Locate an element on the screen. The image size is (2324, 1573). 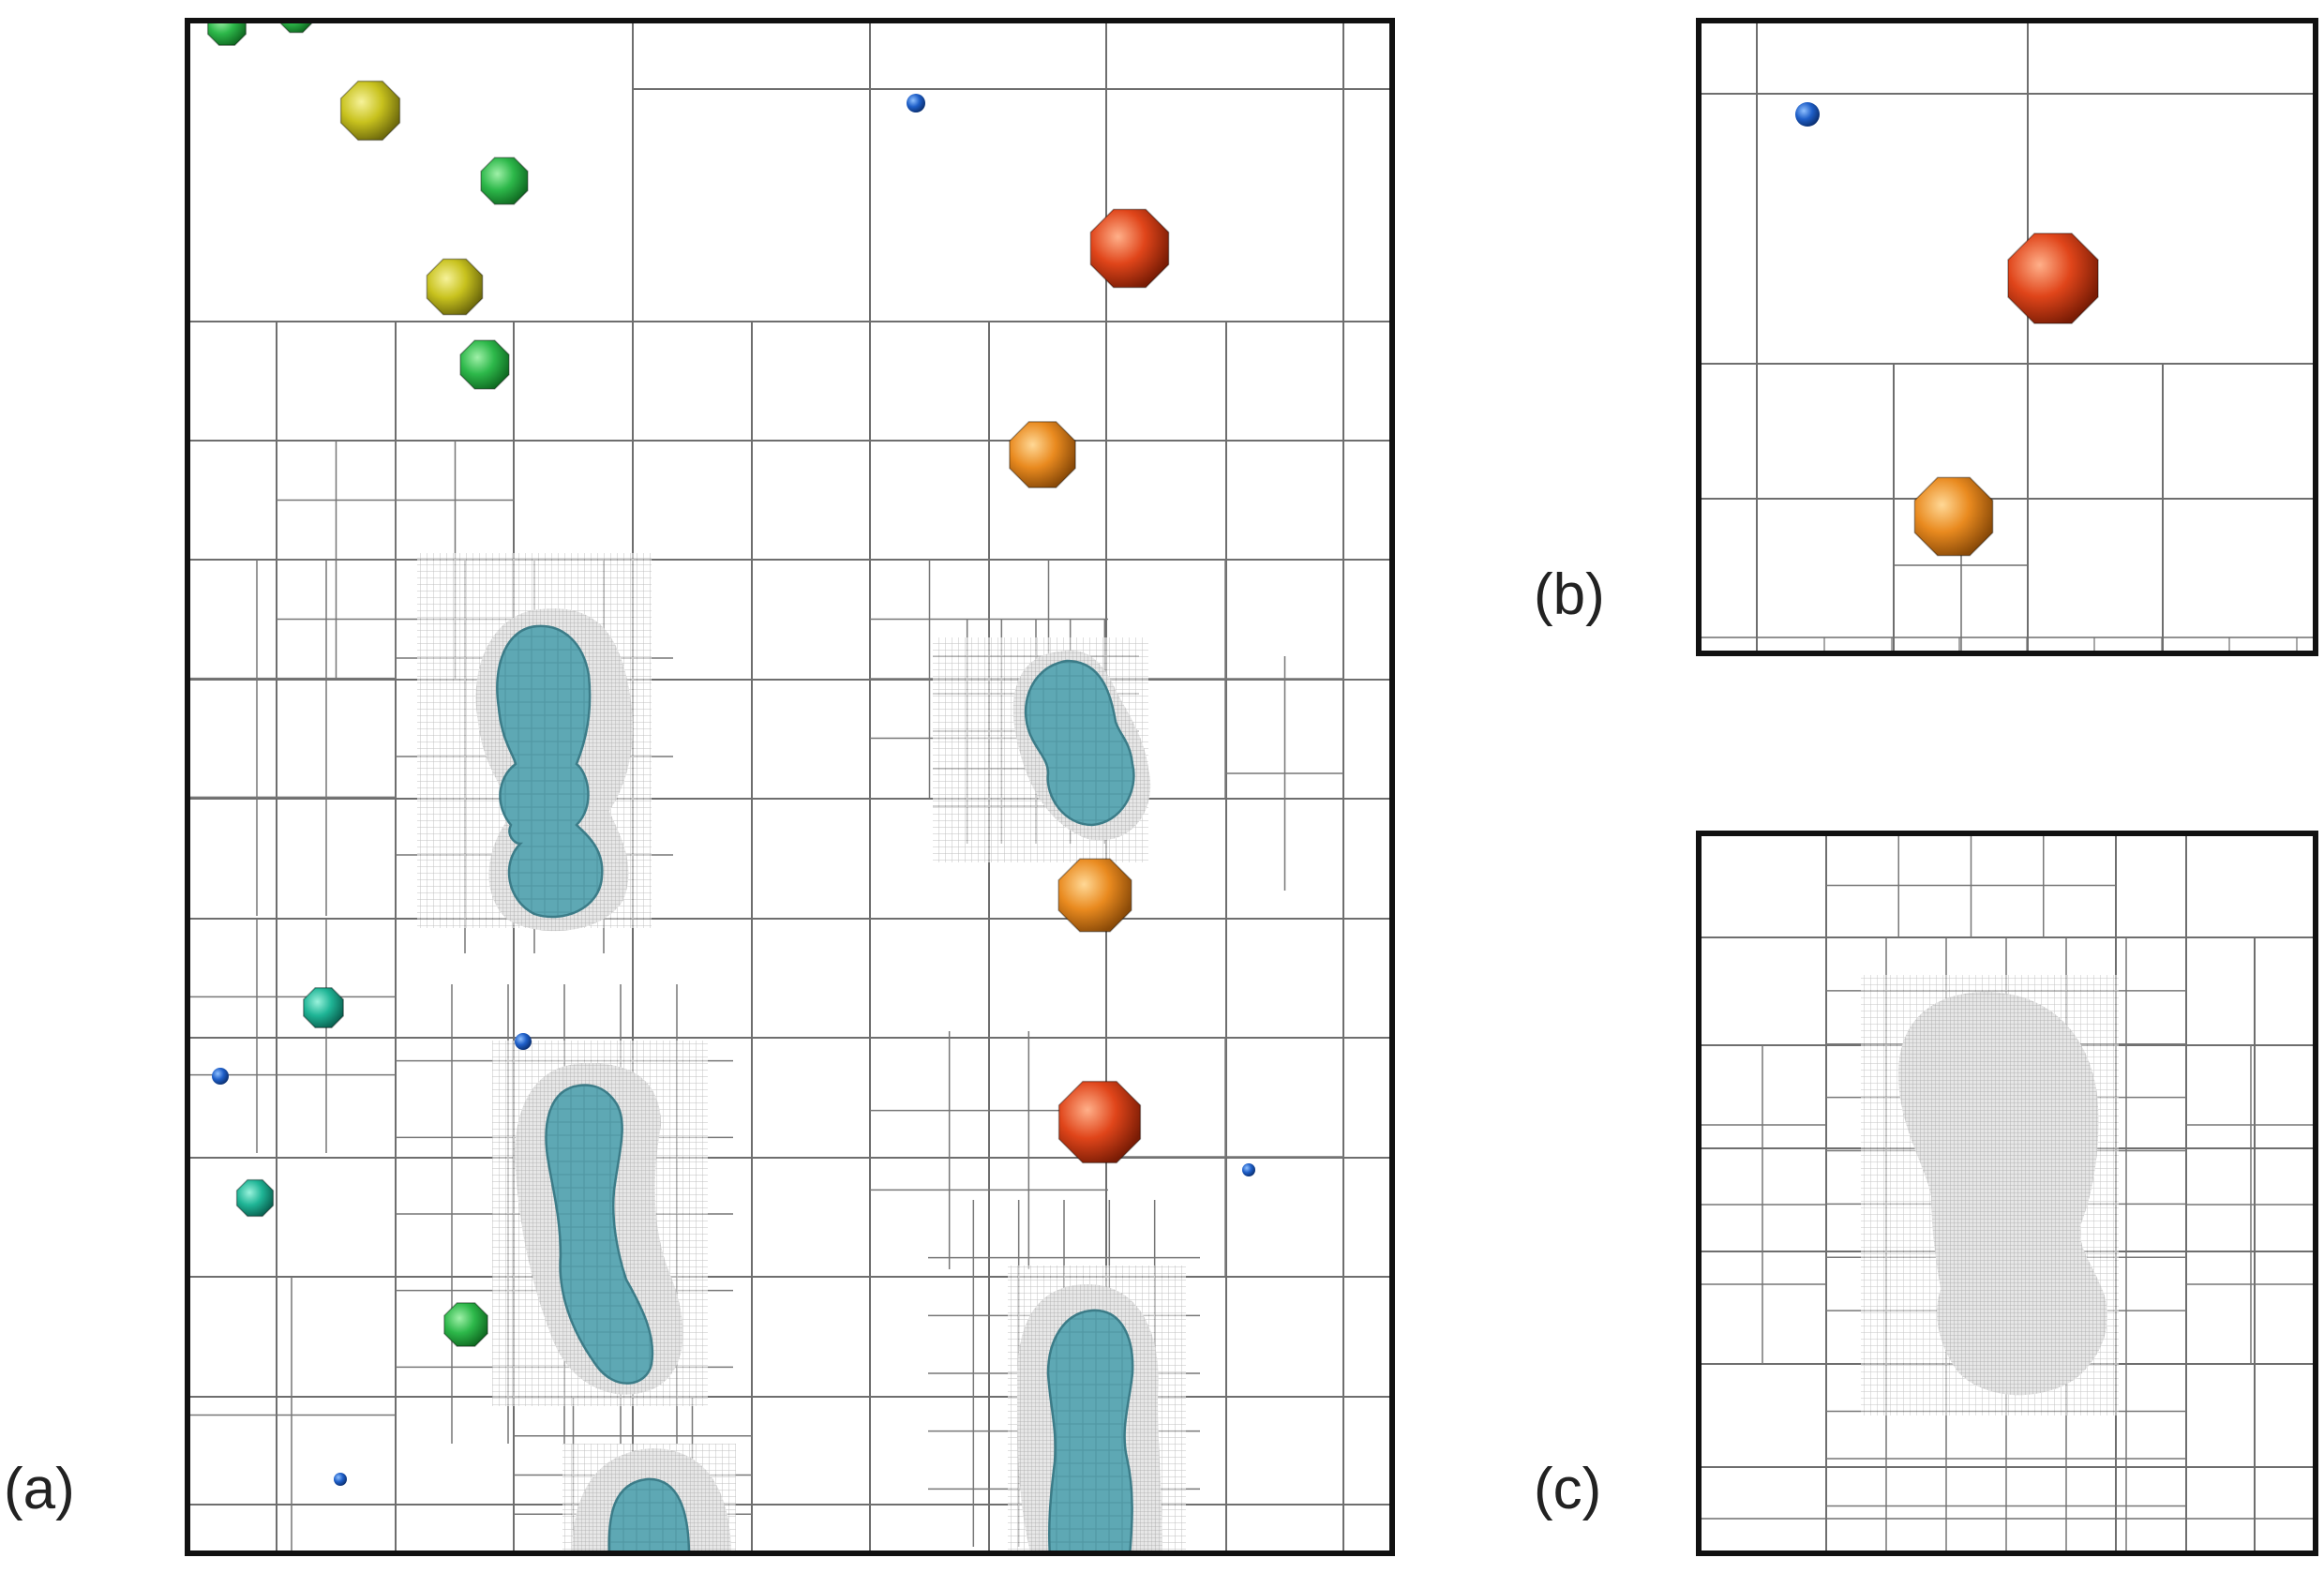
panel-b-frame is located at coordinates (2007, 337).